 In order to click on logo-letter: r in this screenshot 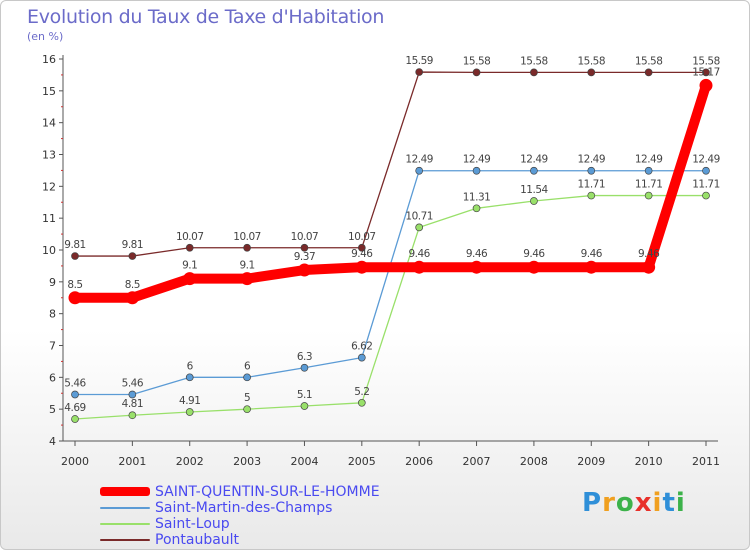, I will do `click(609, 503)`.